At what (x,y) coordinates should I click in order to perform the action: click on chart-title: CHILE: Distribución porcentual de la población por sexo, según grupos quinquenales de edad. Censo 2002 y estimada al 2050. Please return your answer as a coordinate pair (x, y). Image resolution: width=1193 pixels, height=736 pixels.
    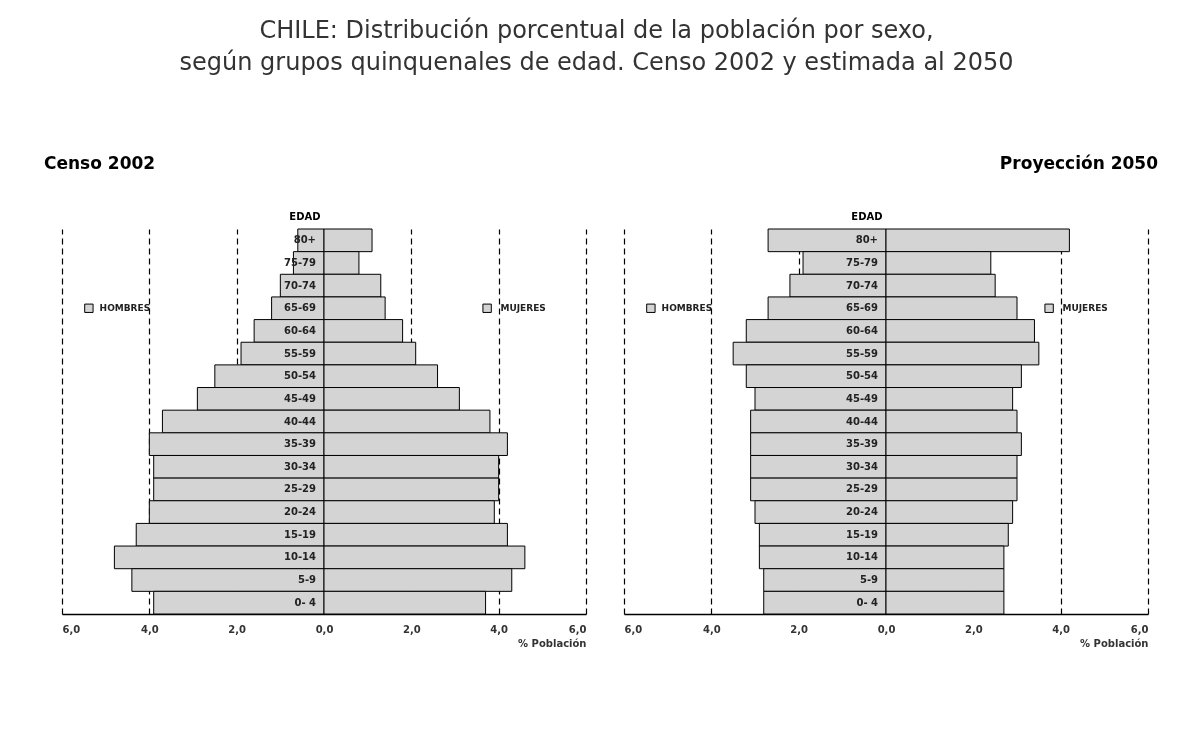
    Looking at the image, I should click on (596, 47).